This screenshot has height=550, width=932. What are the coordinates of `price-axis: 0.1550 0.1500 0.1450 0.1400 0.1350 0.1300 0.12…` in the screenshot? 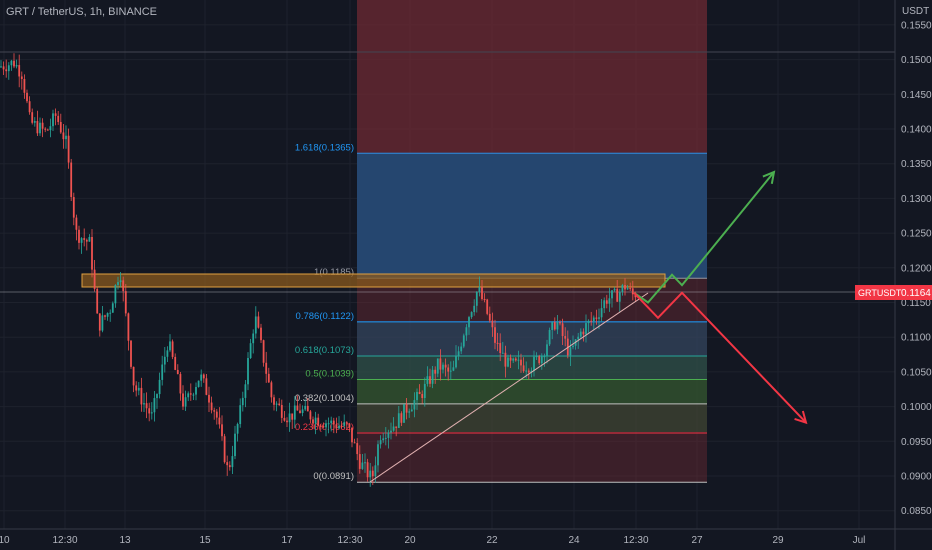 It's located at (916, 268).